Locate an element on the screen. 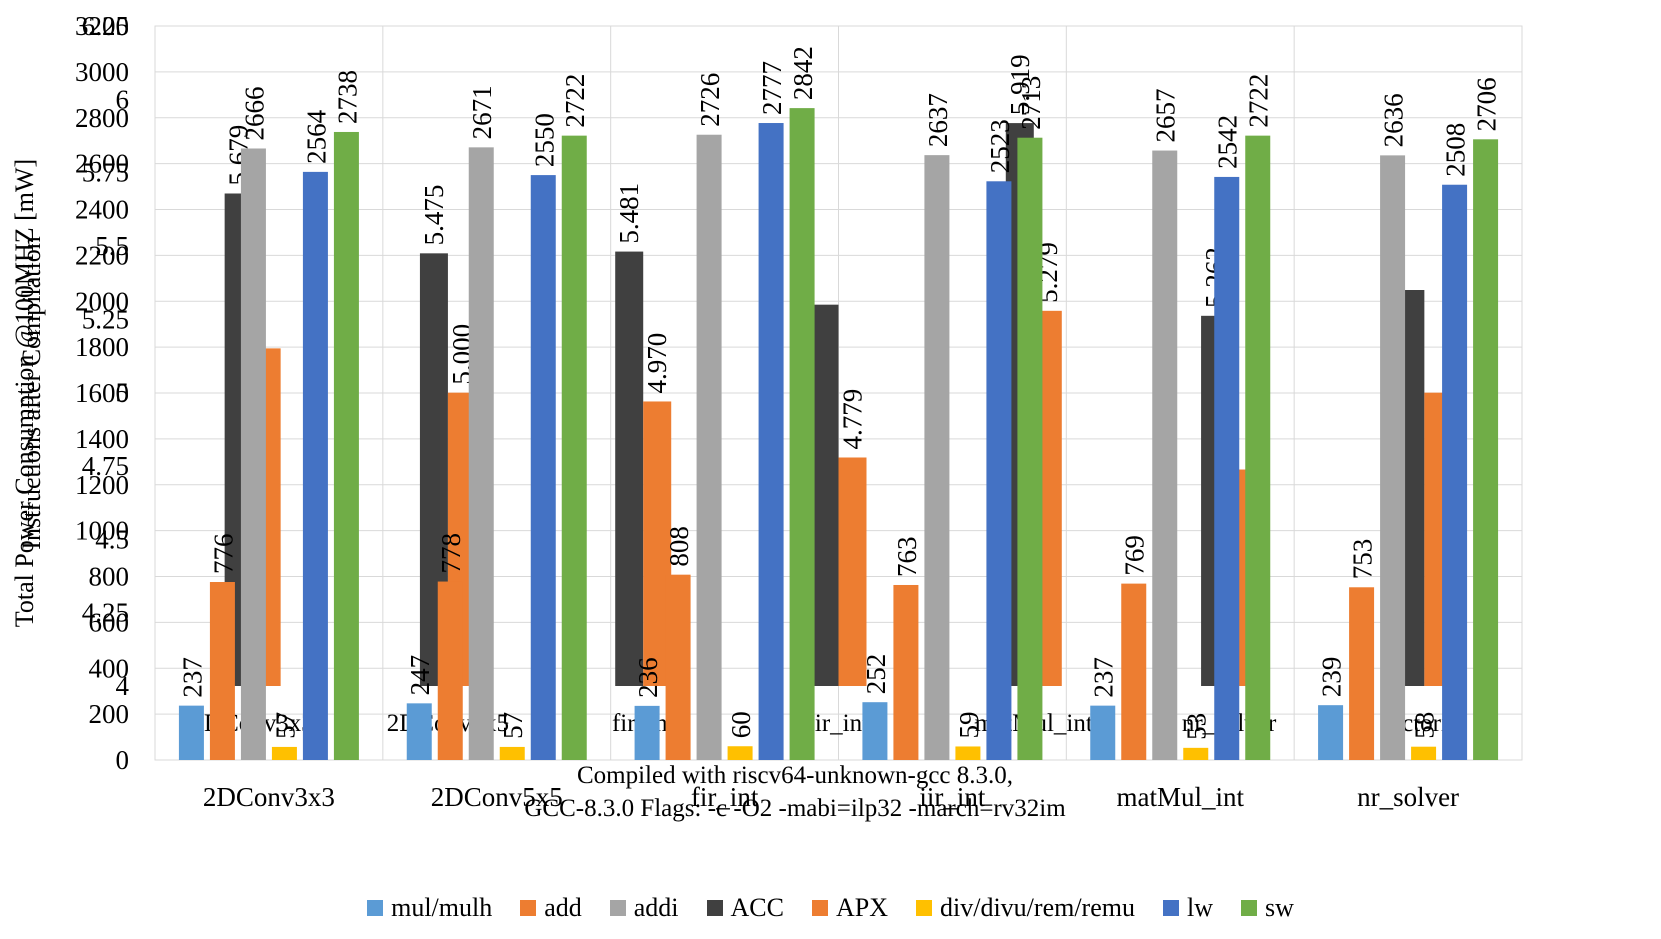 This screenshot has width=1661, height=939. overlay-data-label: 4.779 is located at coordinates (853, 419).